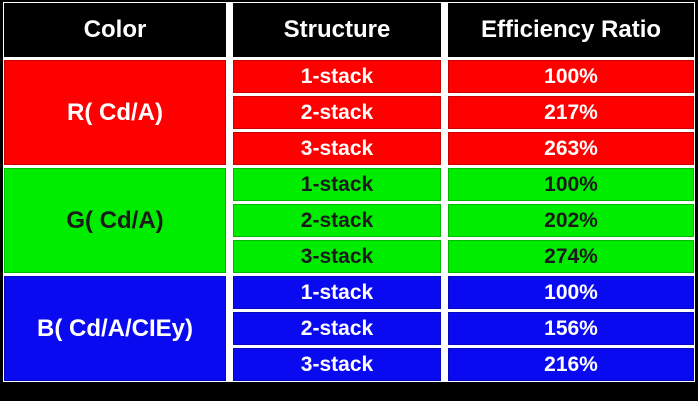  What do you see at coordinates (571, 76) in the screenshot?
I see `efficiency-cell-red-1: 100%` at bounding box center [571, 76].